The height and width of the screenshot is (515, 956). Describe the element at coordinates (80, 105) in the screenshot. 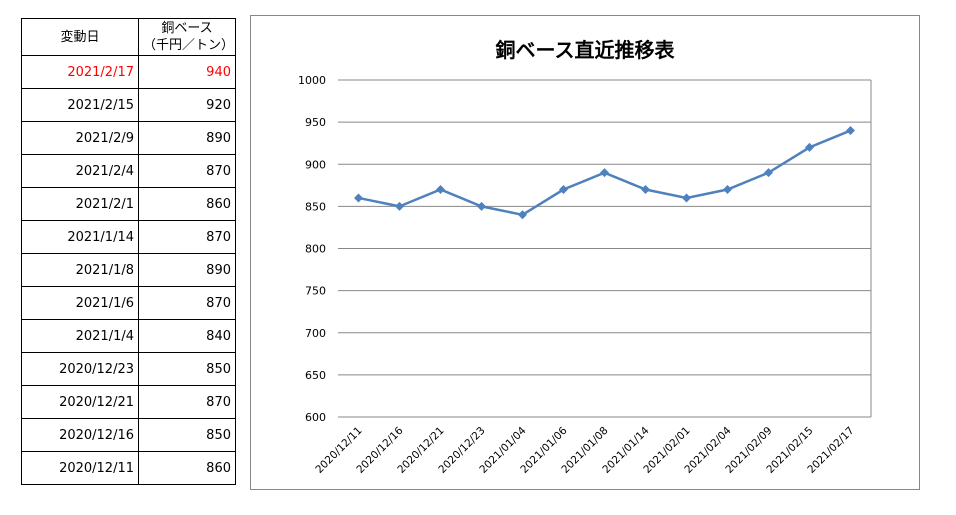

I see `row-date: 2021/2/15` at that location.